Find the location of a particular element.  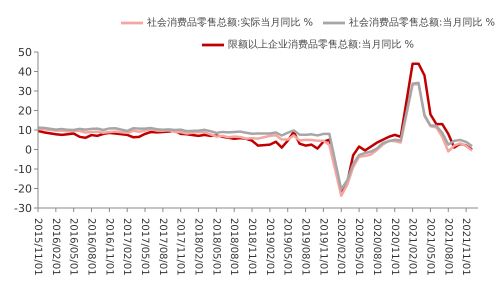

y-tick-label: -20 is located at coordinates (23, 189).